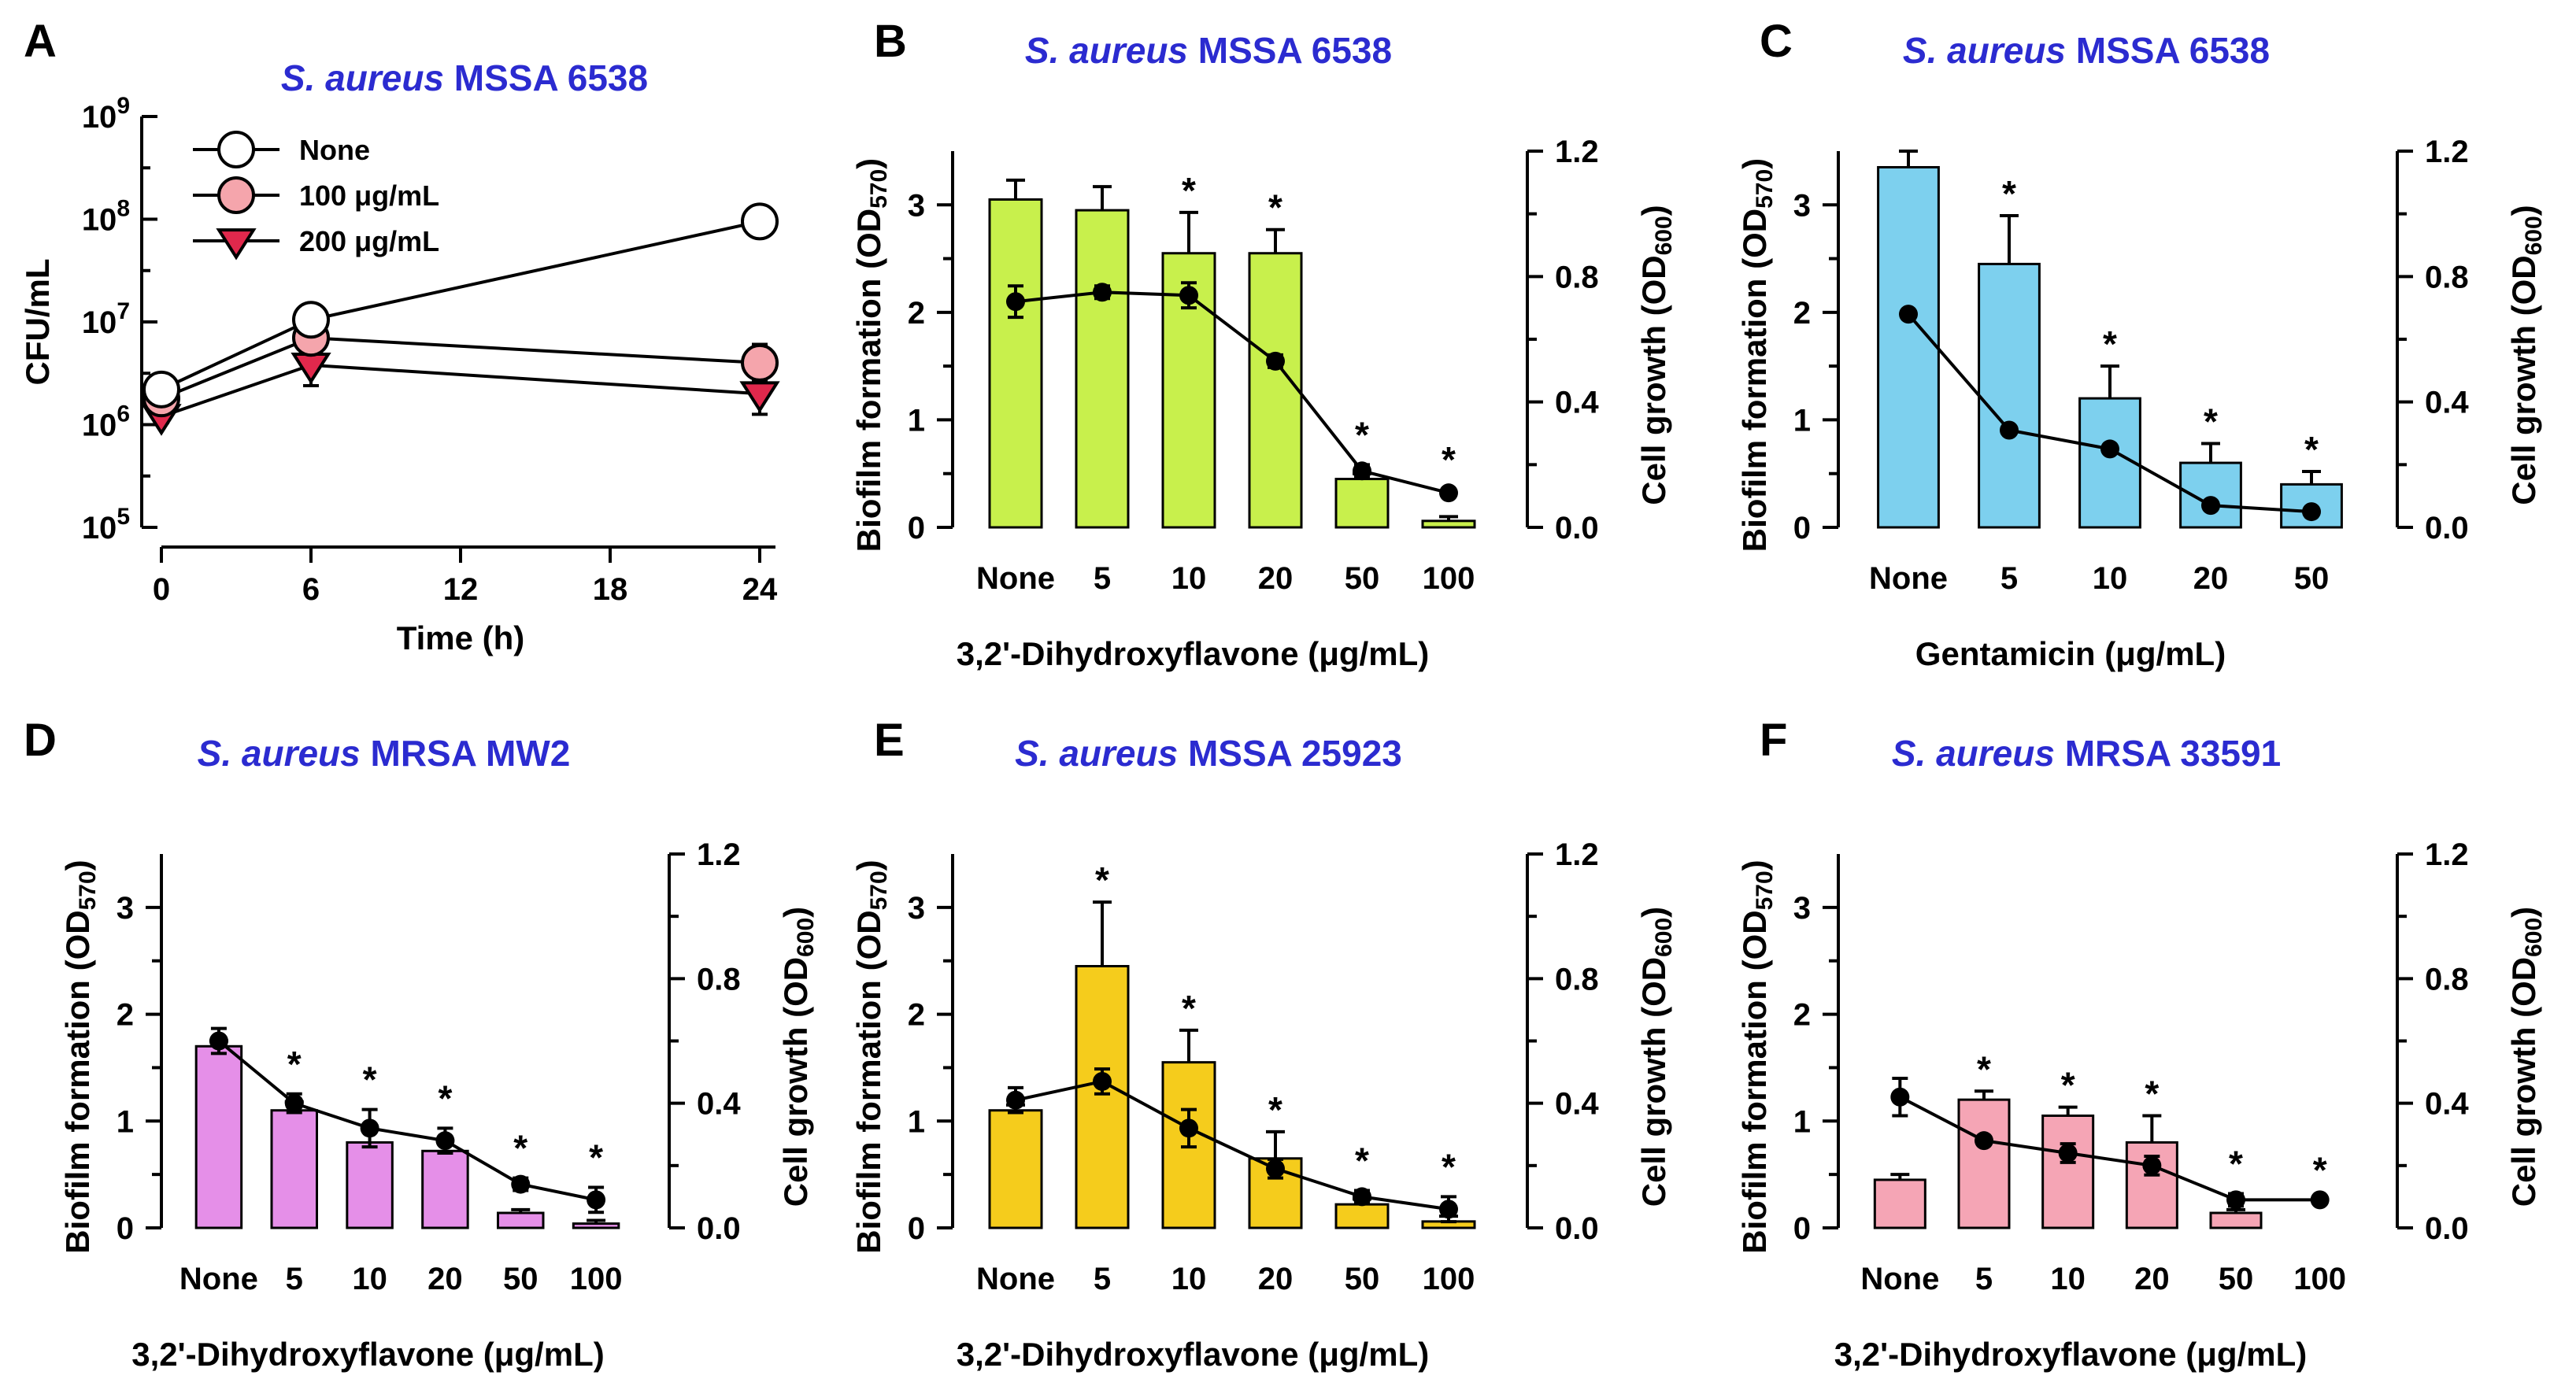  I want to click on panel-title: S. aureus MRSA MW2, so click(384, 753).